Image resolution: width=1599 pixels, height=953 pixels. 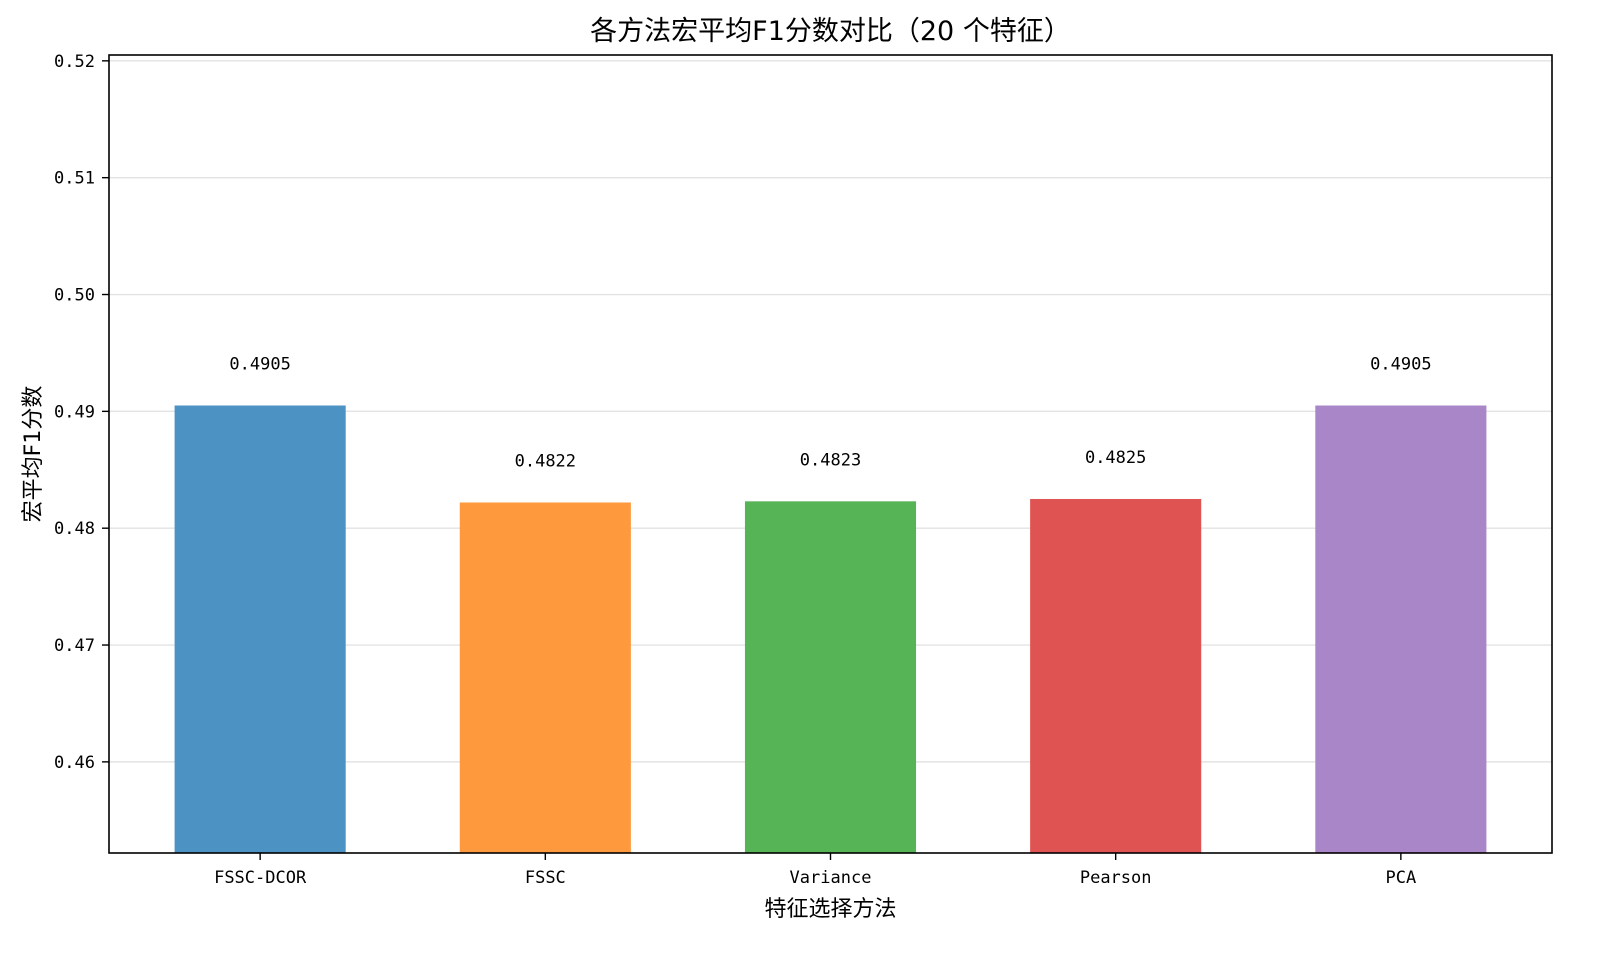 I want to click on x-tick-label: Pearson, so click(x=1116, y=878).